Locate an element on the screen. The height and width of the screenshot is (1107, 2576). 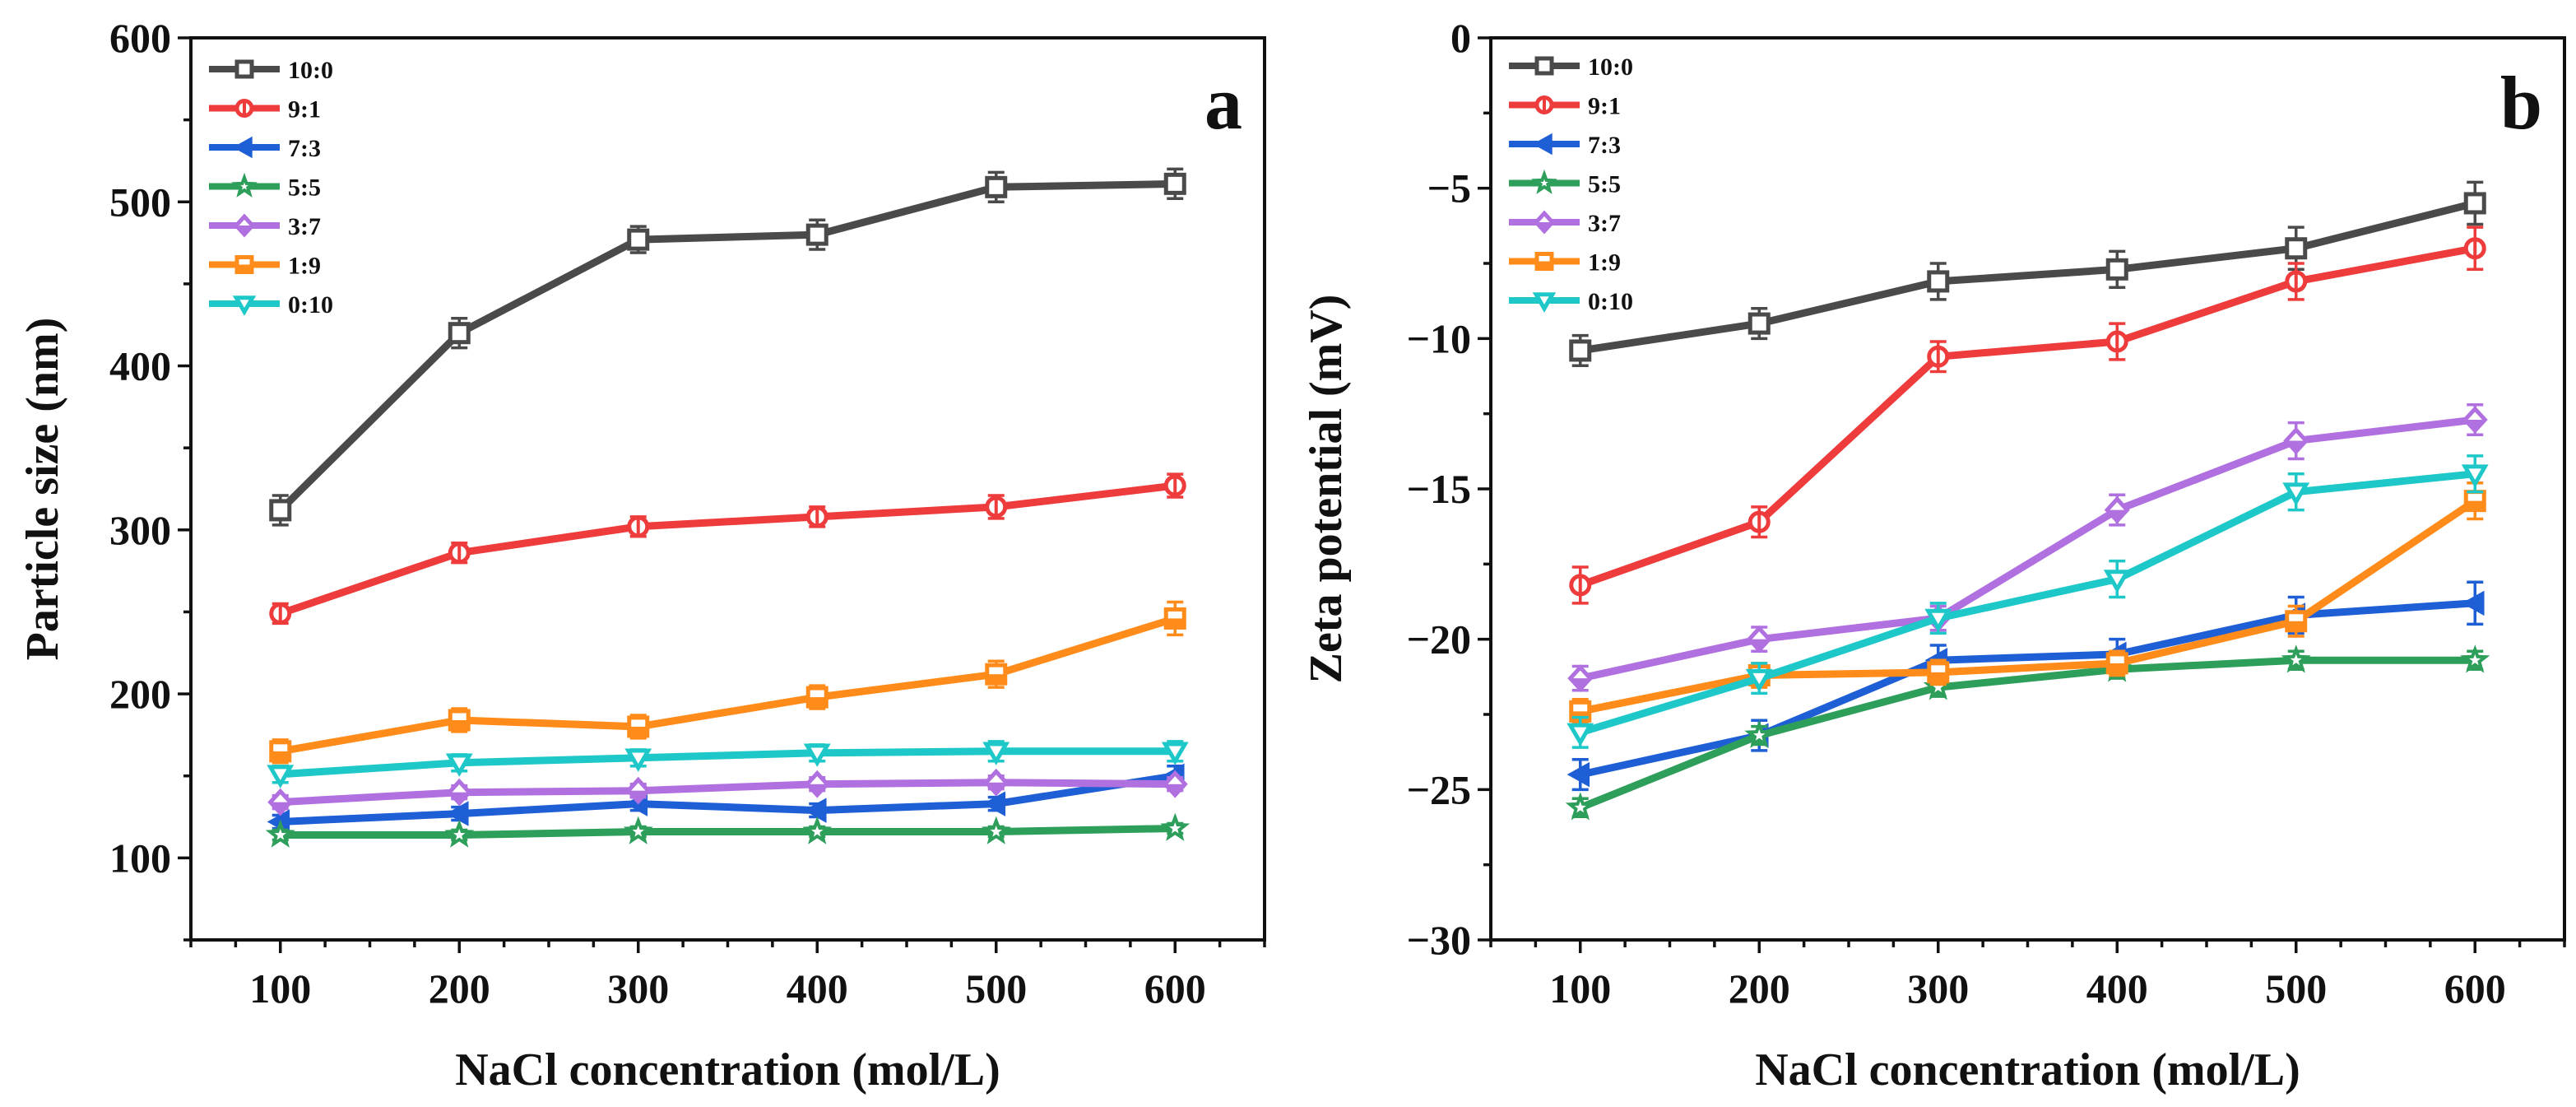
panel-b-legend-label: 9:1 is located at coordinates (1604, 106).